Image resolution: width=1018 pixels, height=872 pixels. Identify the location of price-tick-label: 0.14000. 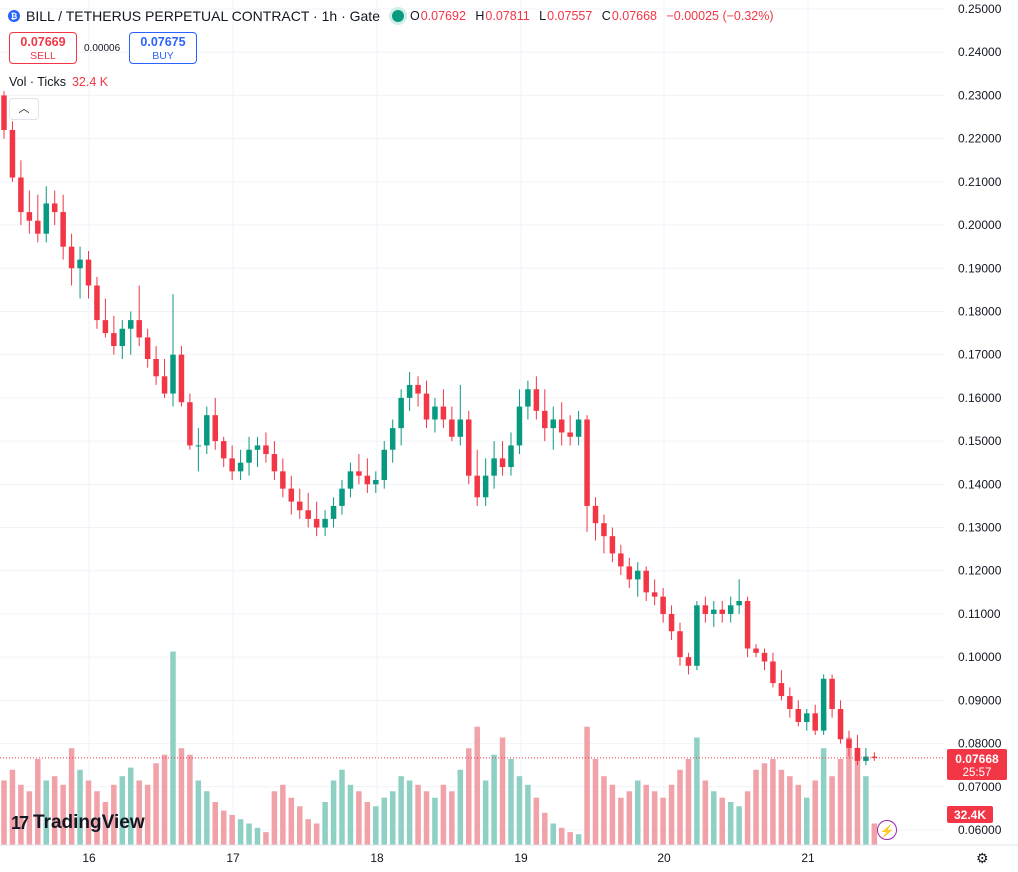
(980, 484).